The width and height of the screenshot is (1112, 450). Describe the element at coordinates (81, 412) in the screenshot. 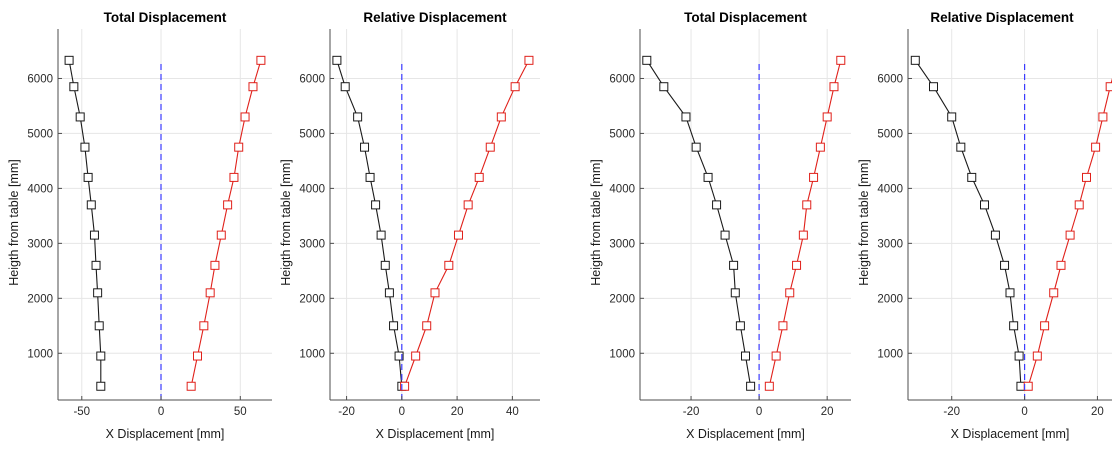

I see `x-tick-label: -50` at that location.